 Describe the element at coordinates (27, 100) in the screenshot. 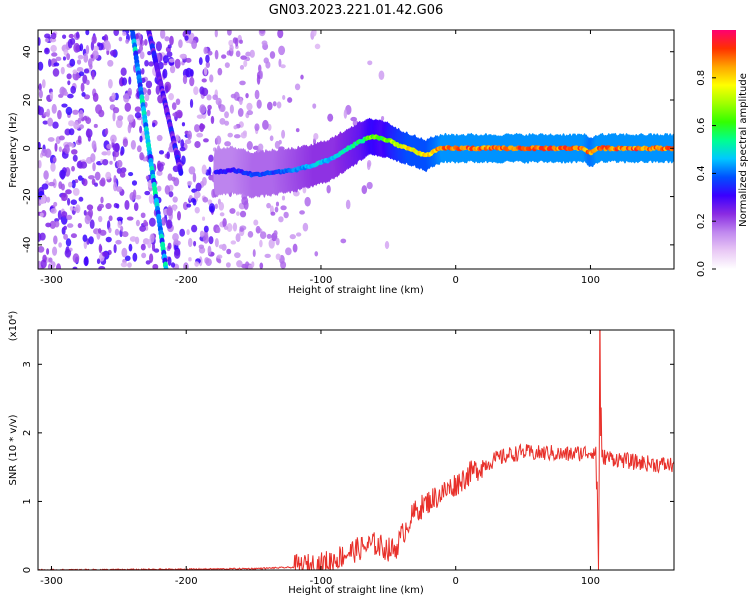

I see `spectrogram-y-tick-label: 20` at that location.